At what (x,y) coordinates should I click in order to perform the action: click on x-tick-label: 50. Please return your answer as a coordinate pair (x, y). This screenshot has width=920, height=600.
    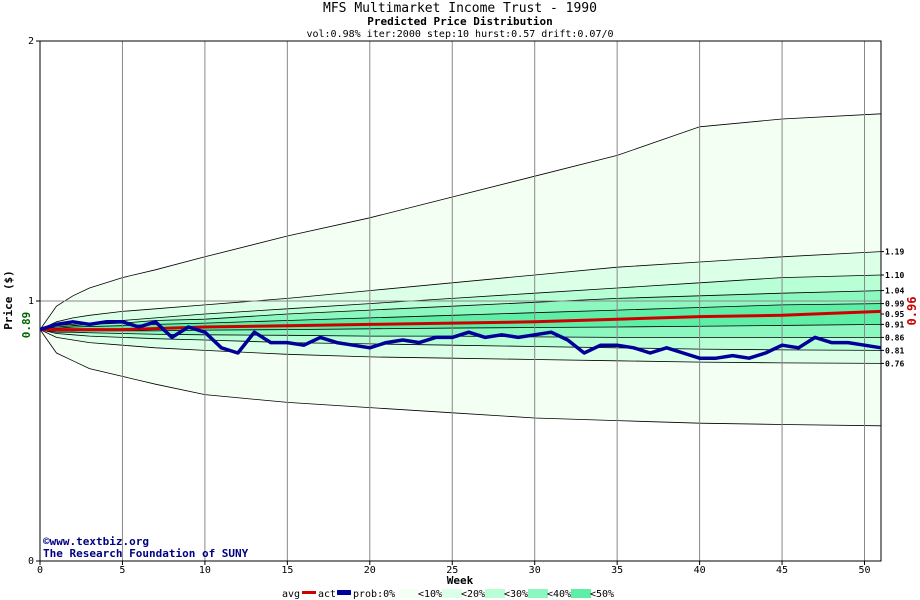
    Looking at the image, I should click on (864, 570).